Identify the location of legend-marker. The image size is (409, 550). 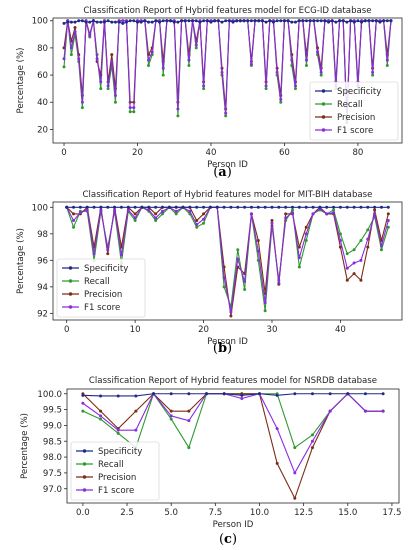
(84, 490).